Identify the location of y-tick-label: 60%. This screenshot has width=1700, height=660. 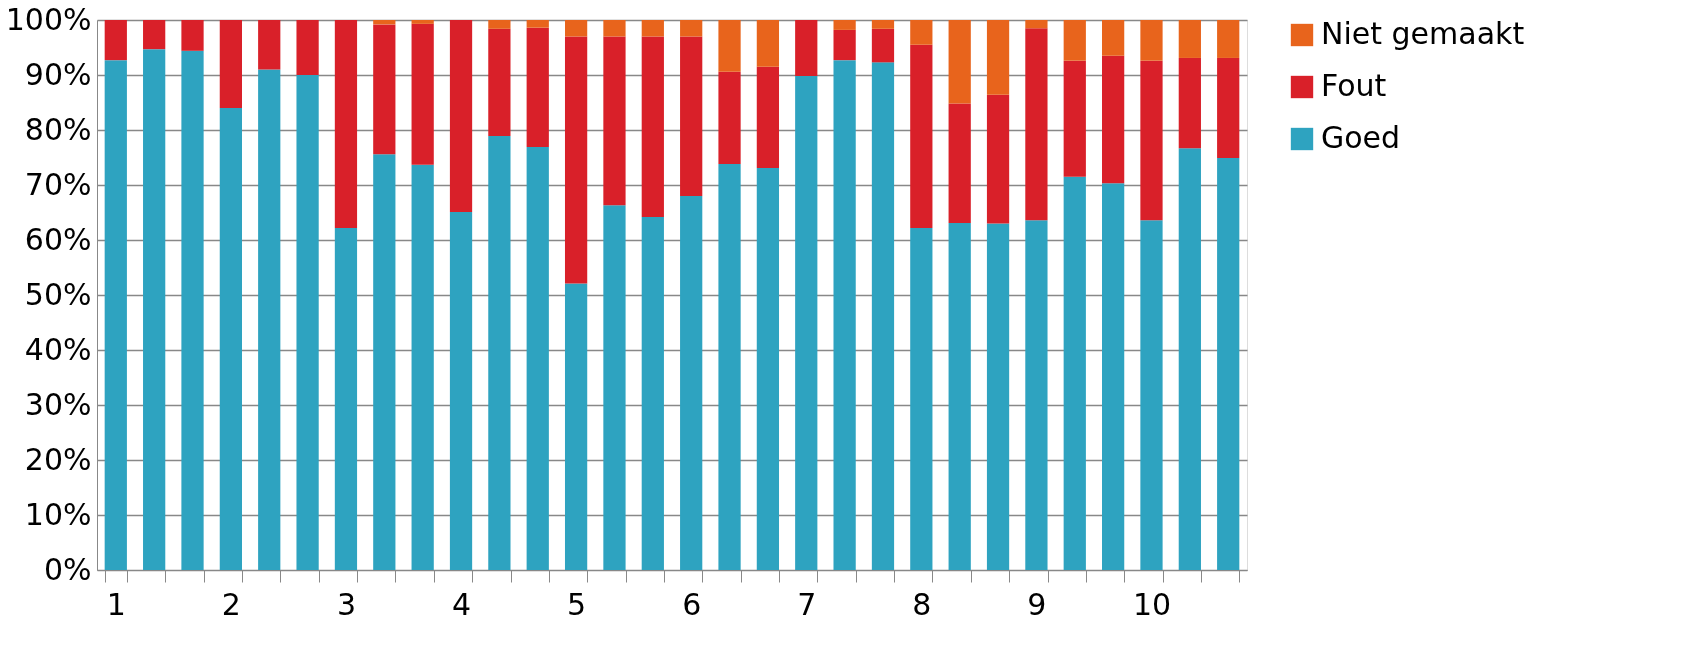
(58, 239).